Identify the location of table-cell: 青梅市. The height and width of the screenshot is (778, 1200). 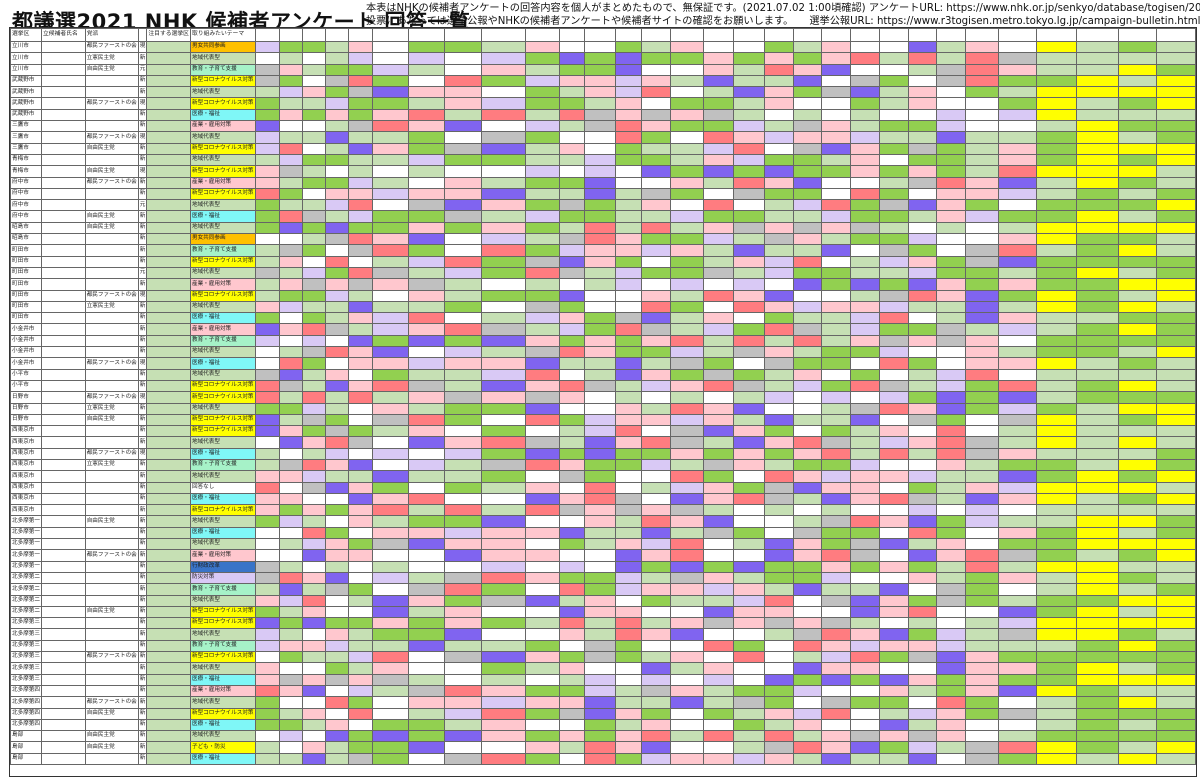
(26, 171).